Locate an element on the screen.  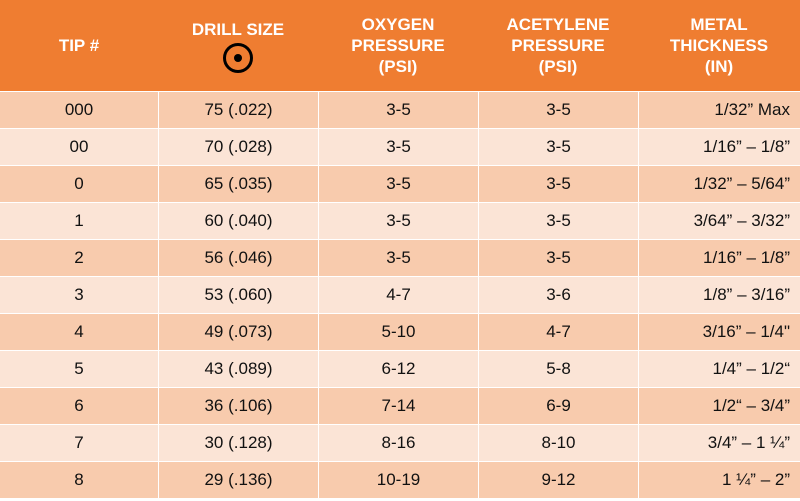
drill-size-cell: 75 (.022) is located at coordinates (238, 110).